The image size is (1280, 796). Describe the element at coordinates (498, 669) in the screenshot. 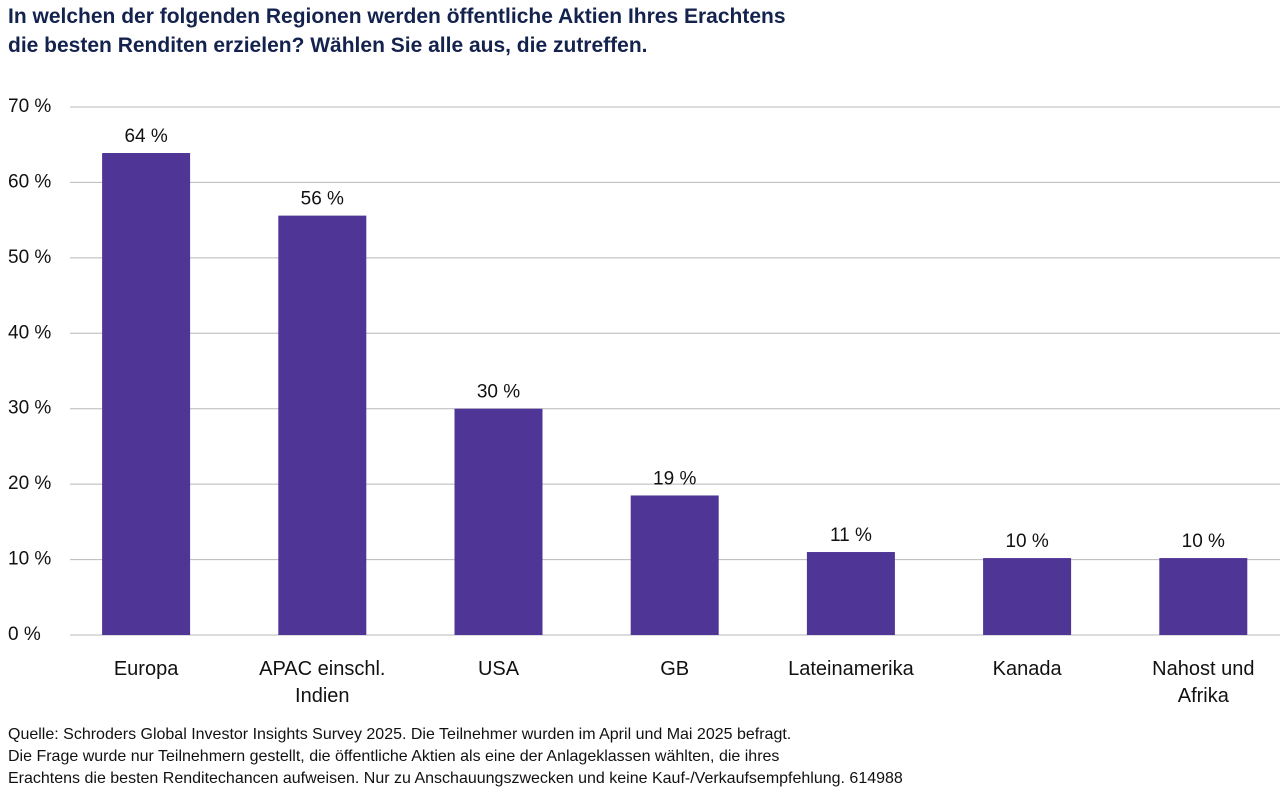

I see `x-tick-label: USA` at that location.